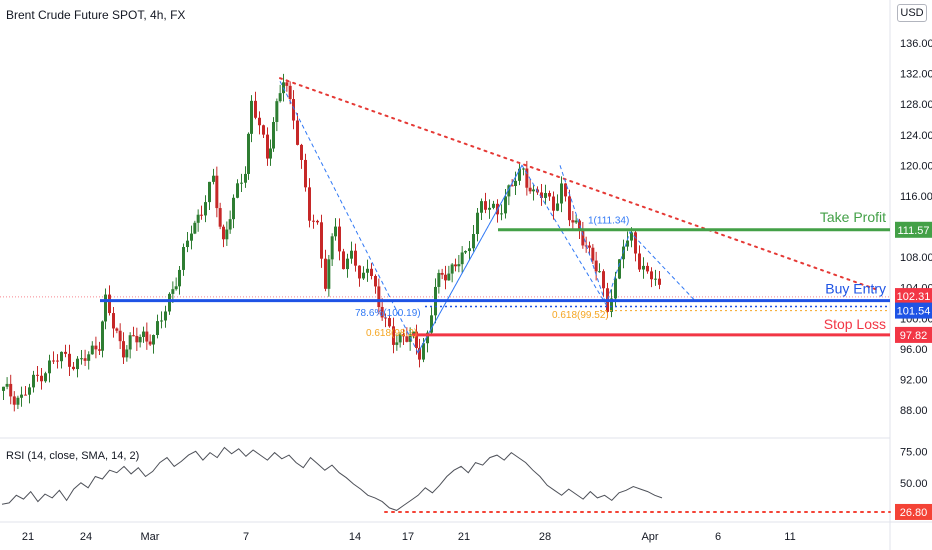  I want to click on x-tick-label: 7, so click(246, 537).